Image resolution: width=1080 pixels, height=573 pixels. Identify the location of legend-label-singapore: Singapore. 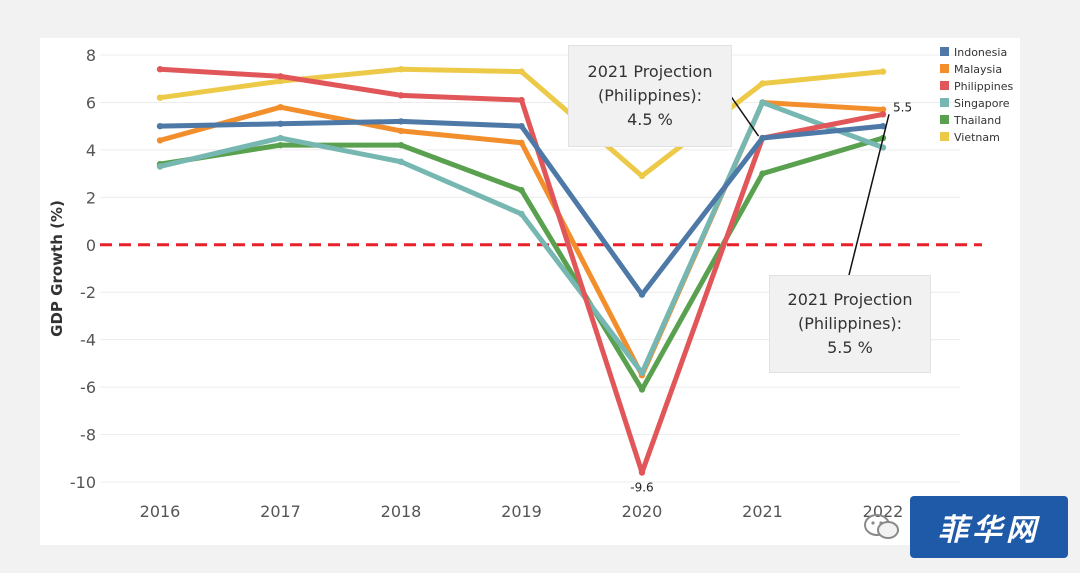
(982, 103).